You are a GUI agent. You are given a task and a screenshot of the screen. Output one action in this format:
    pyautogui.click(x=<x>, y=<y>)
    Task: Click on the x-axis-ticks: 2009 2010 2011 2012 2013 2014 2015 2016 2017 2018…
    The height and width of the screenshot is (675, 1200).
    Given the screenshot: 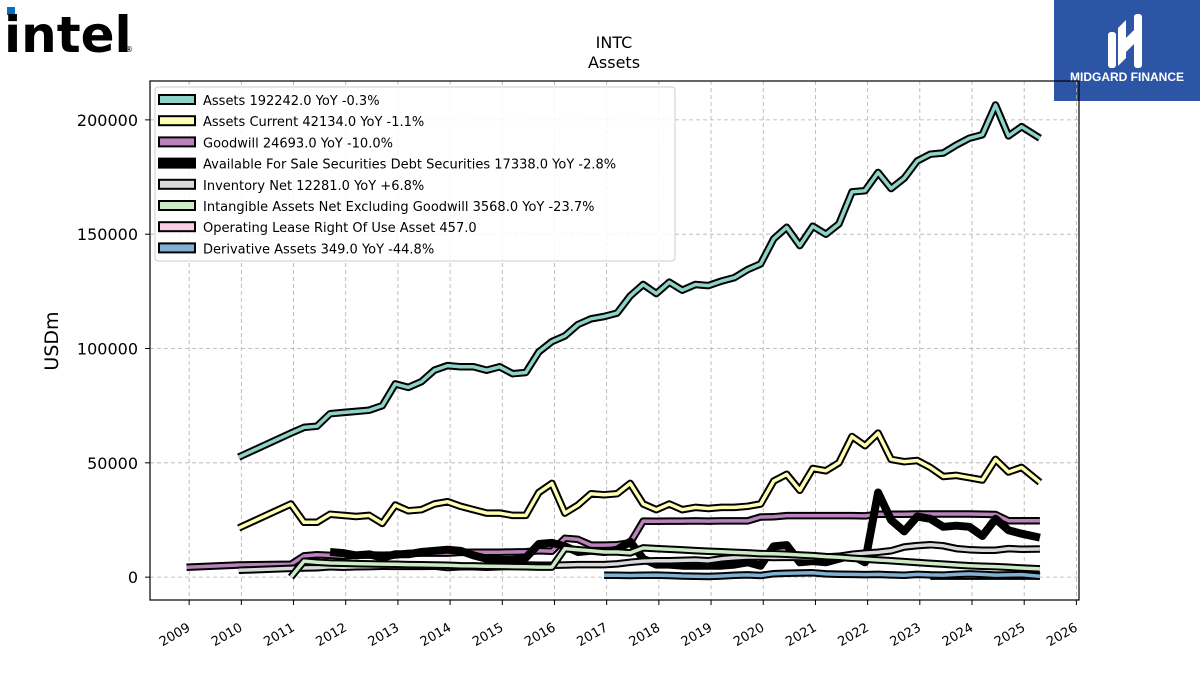 What is the action you would take?
    pyautogui.click(x=618, y=625)
    